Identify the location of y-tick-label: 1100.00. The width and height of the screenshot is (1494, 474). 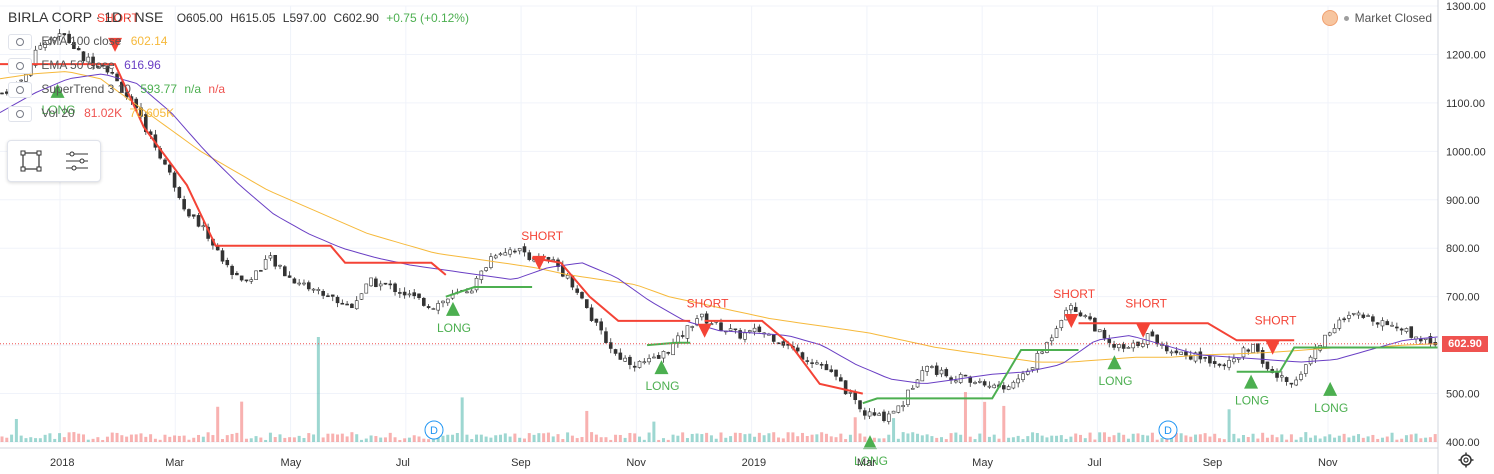
(1465, 104).